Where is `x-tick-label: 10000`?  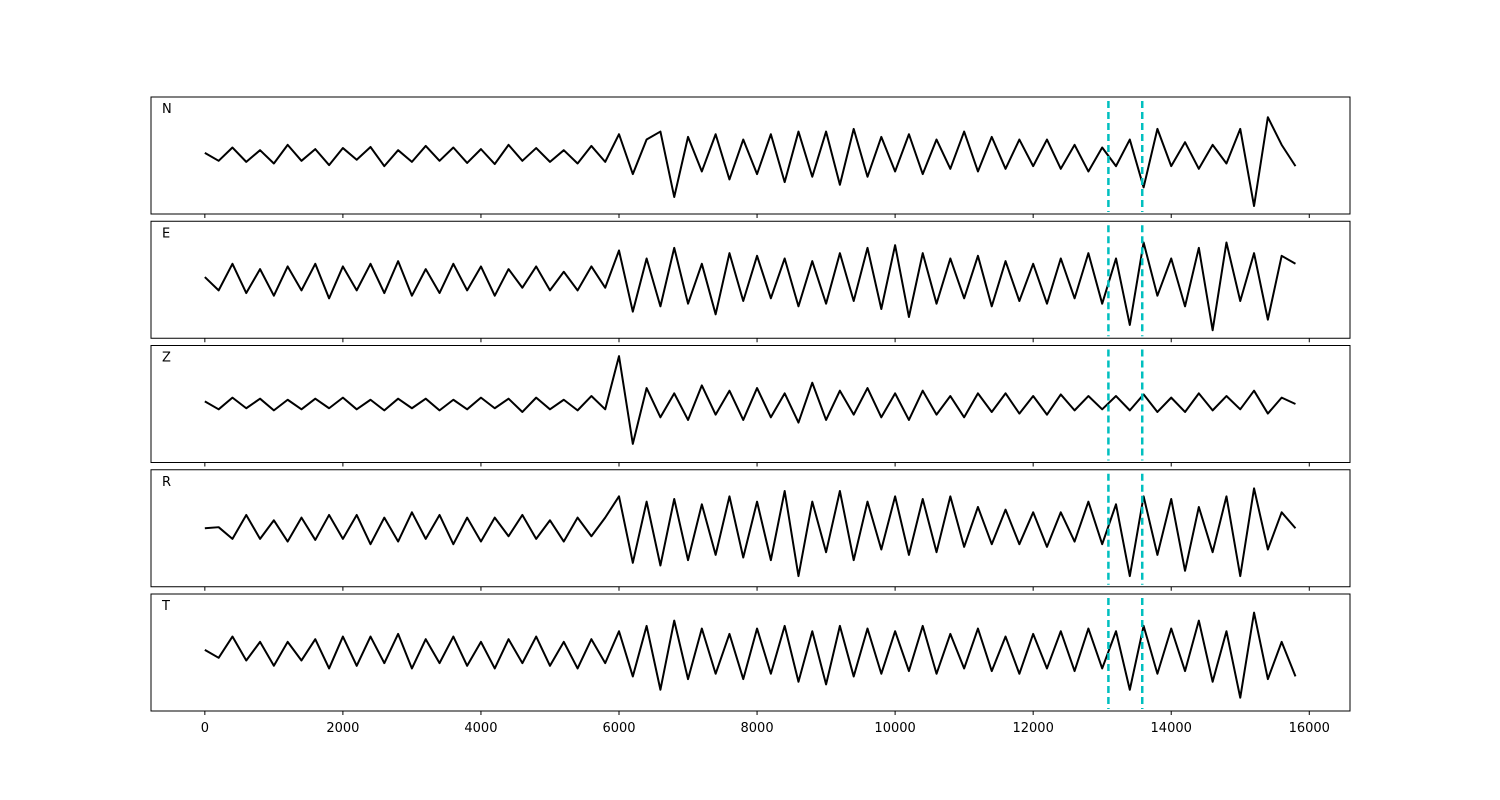 x-tick-label: 10000 is located at coordinates (894, 728).